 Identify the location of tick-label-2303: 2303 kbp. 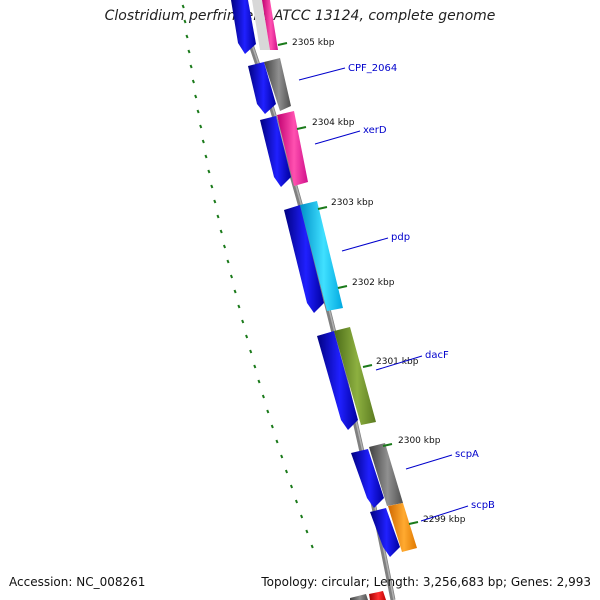
(352, 203).